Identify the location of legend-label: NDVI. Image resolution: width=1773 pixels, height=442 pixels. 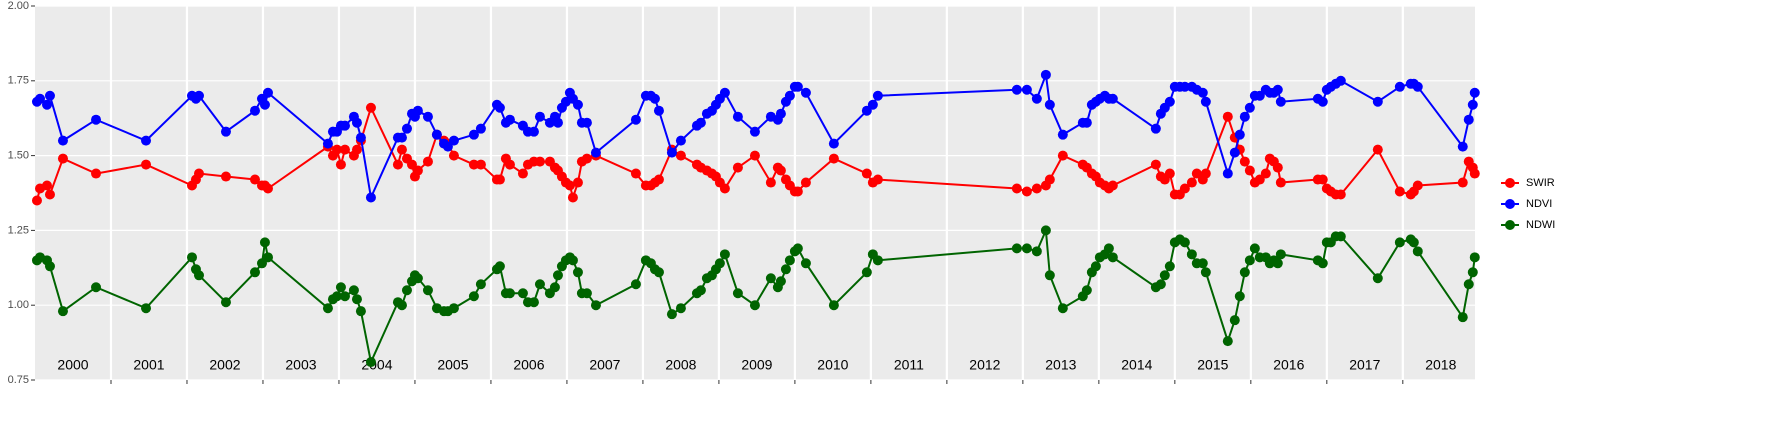
(1539, 204).